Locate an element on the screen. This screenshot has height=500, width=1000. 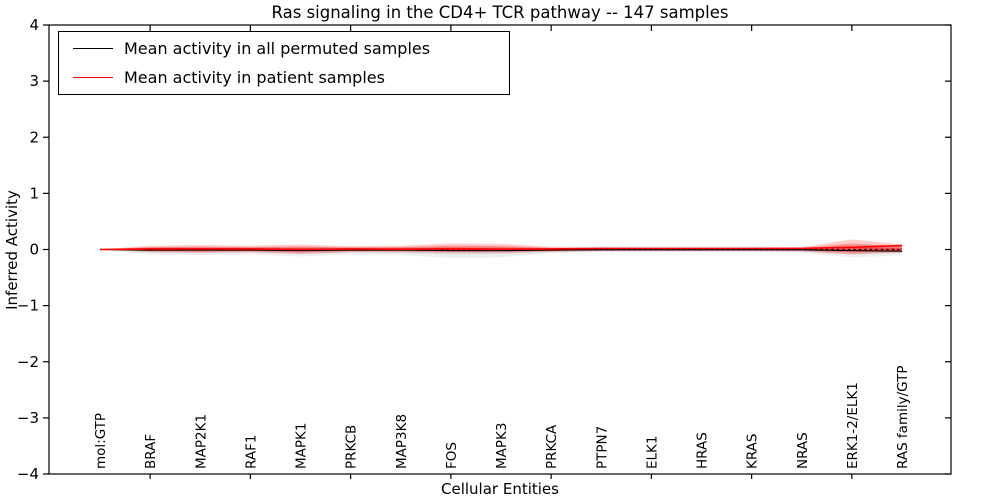
legend-label-permuted: Mean activity in all permuted samples is located at coordinates (277, 48).